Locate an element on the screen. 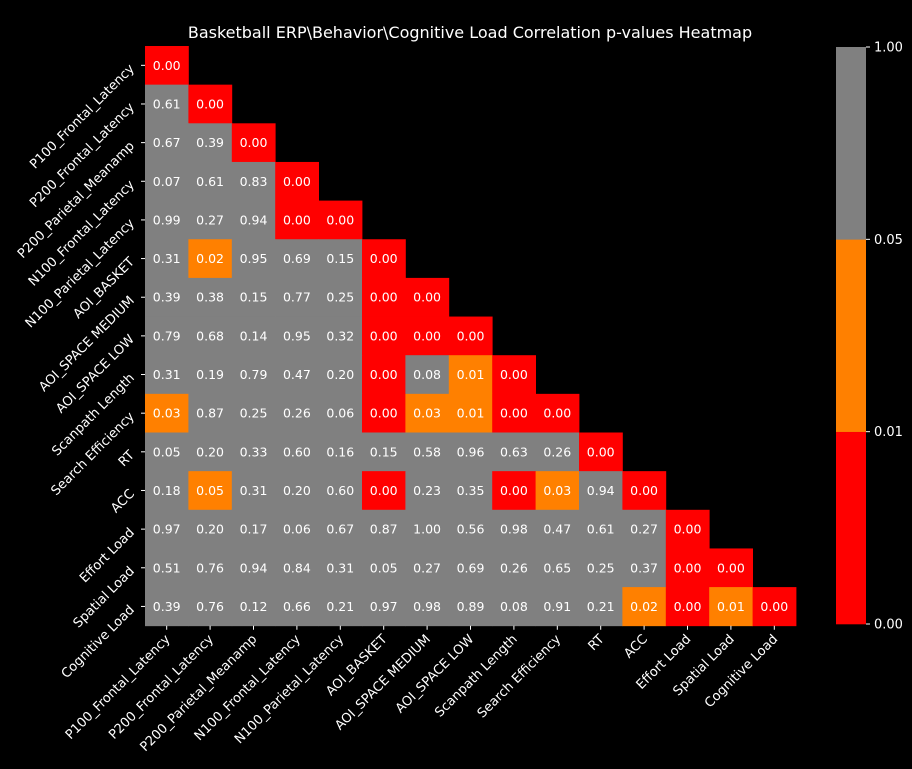  cell-value-12-10: 0.61 is located at coordinates (601, 529).